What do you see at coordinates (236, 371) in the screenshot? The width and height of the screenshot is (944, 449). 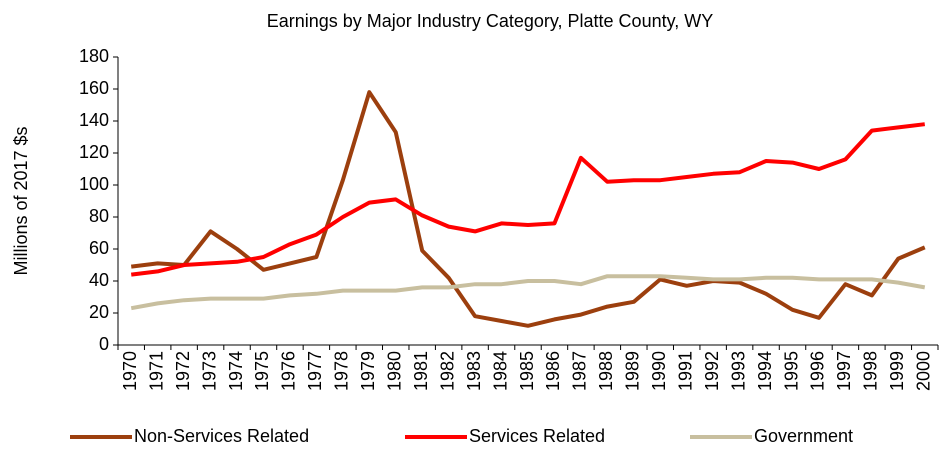 I see `x-tick-label: 1974` at bounding box center [236, 371].